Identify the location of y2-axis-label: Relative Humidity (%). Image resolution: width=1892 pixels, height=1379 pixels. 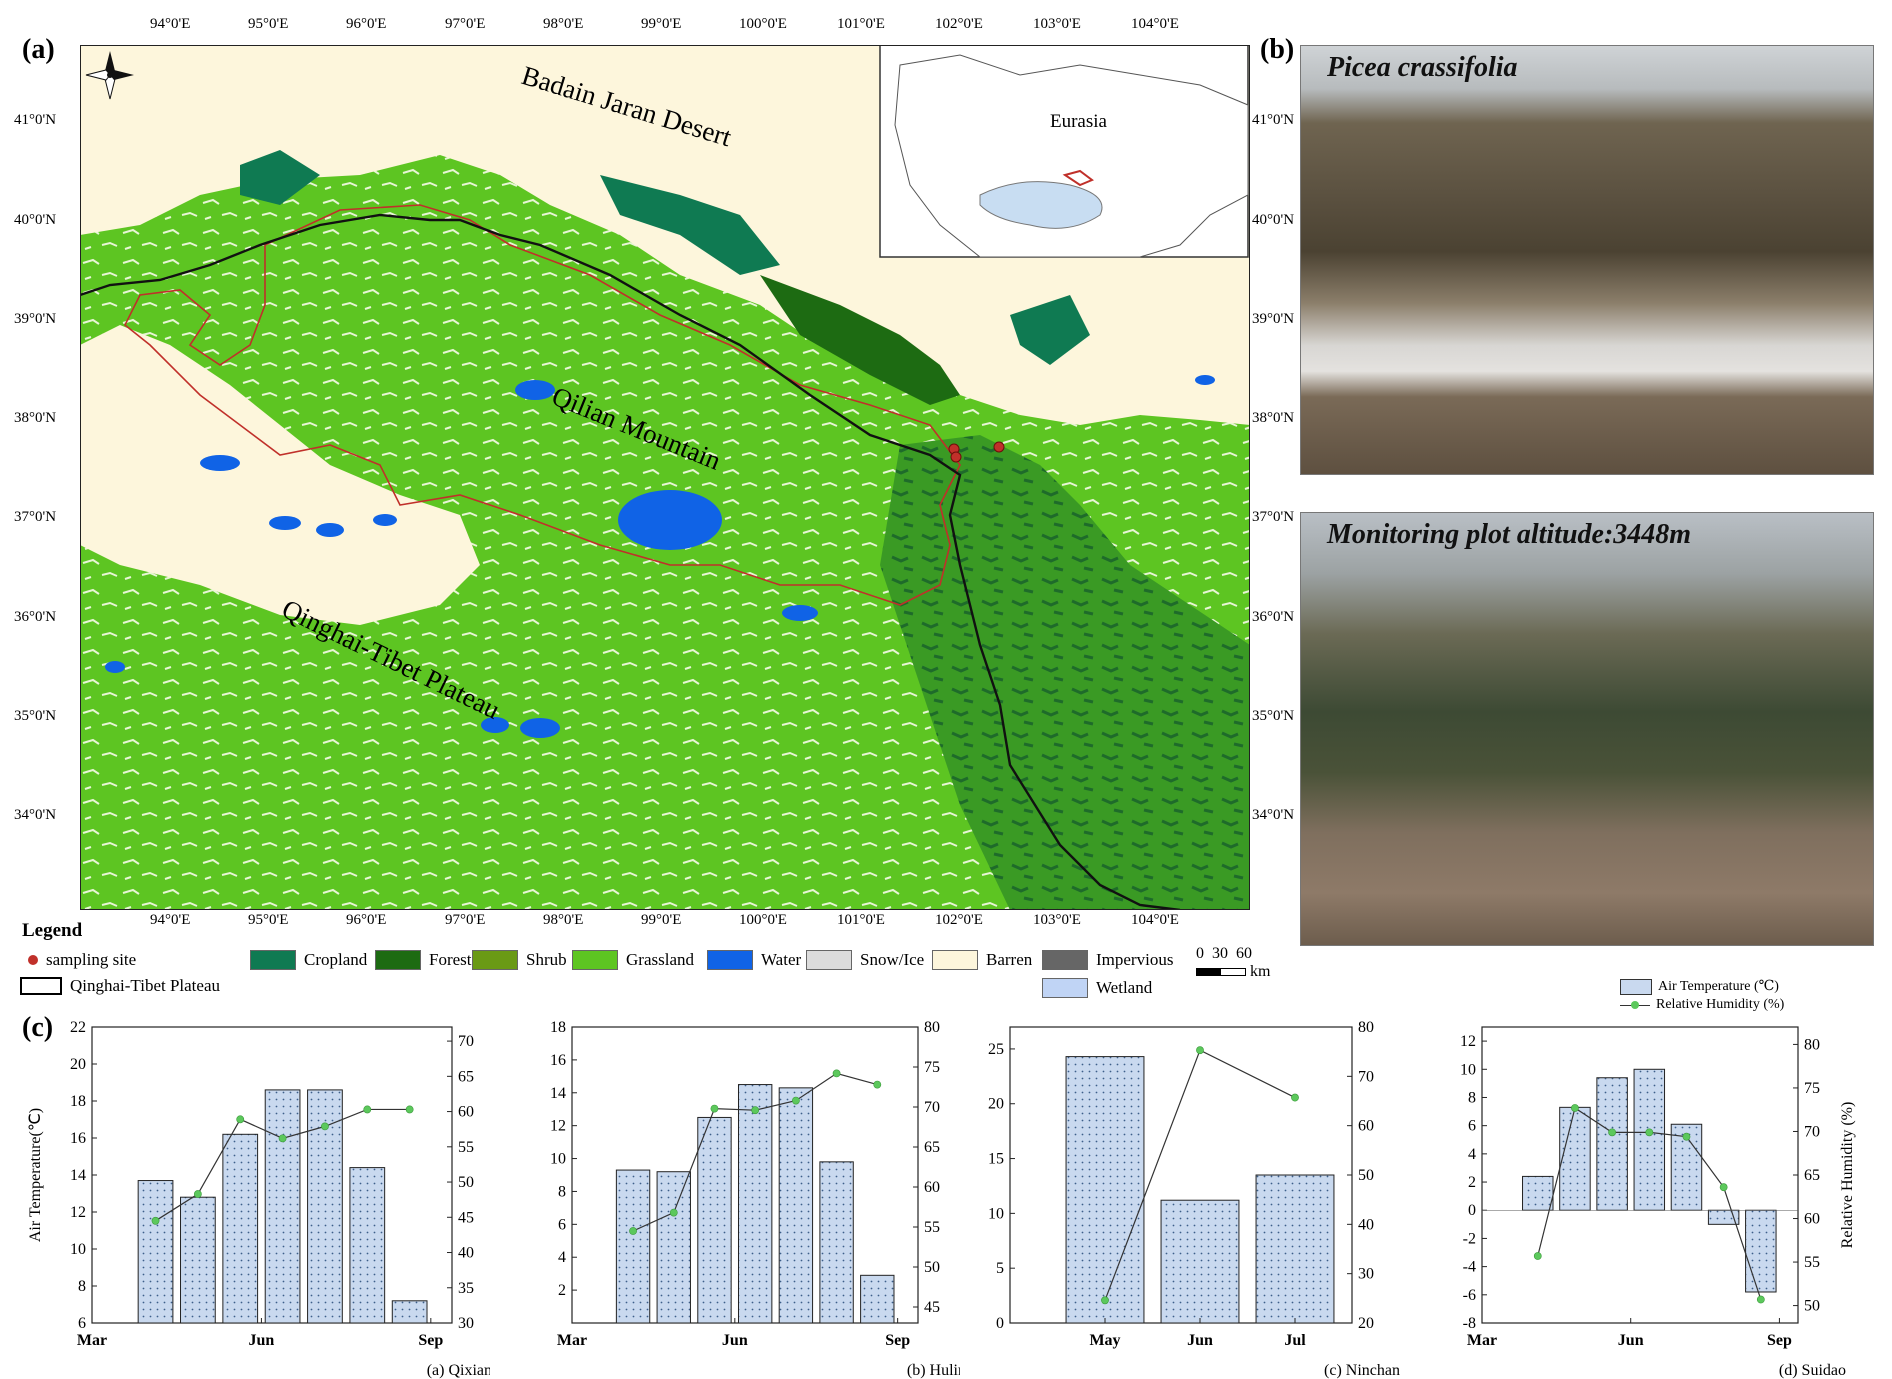
(1847, 1175).